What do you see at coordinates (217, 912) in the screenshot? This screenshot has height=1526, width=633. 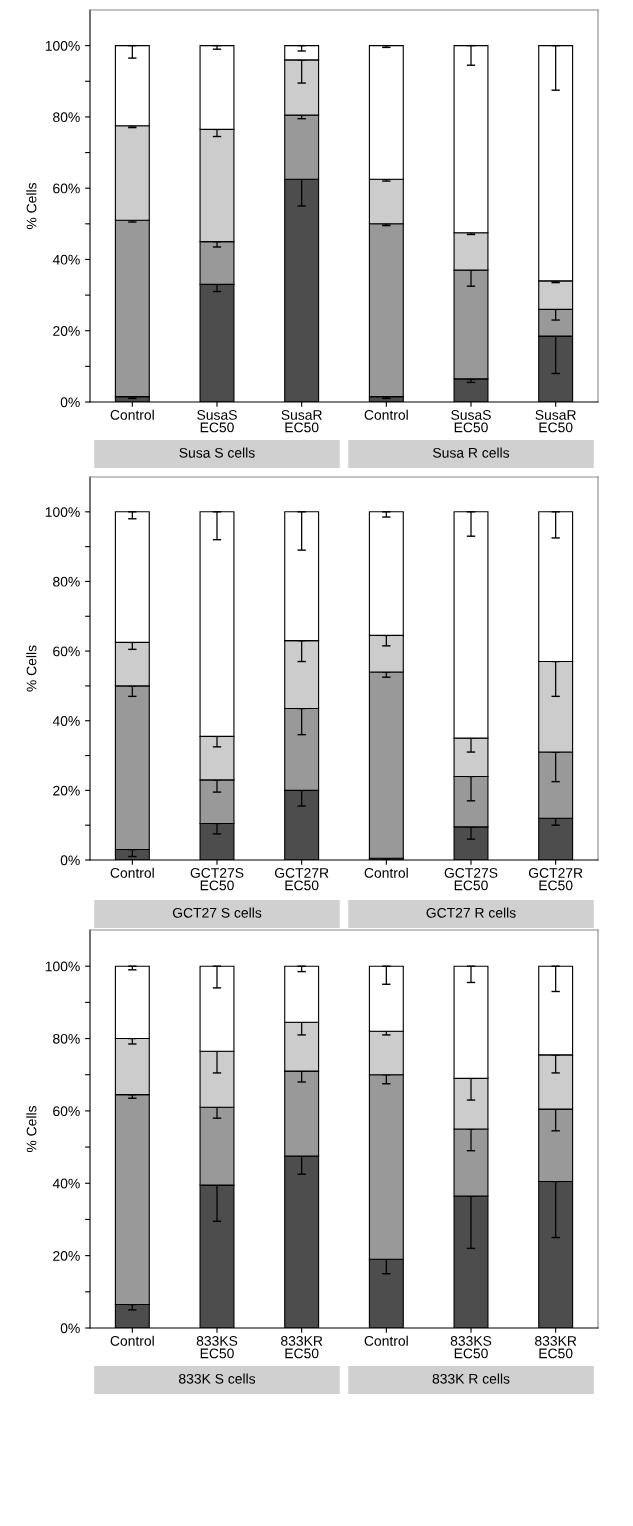 I see `text: GCT27 S cells` at bounding box center [217, 912].